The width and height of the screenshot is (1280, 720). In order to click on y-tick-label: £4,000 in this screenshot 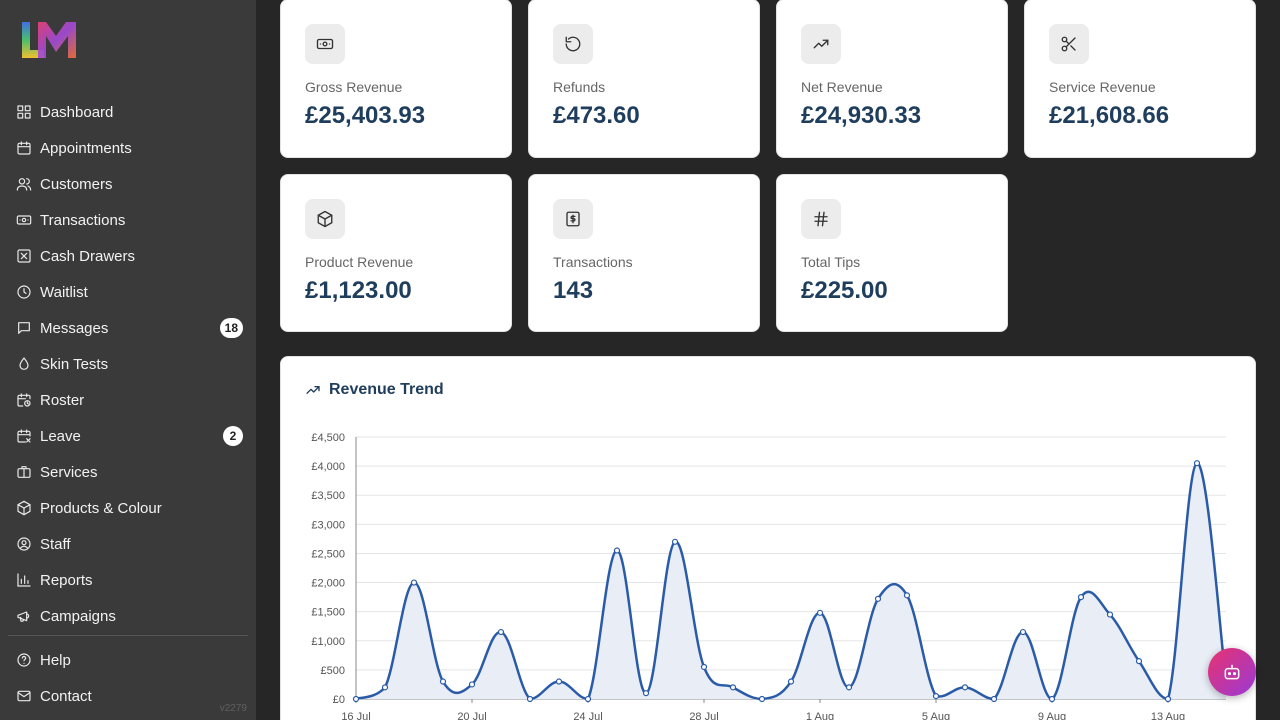, I will do `click(328, 467)`.